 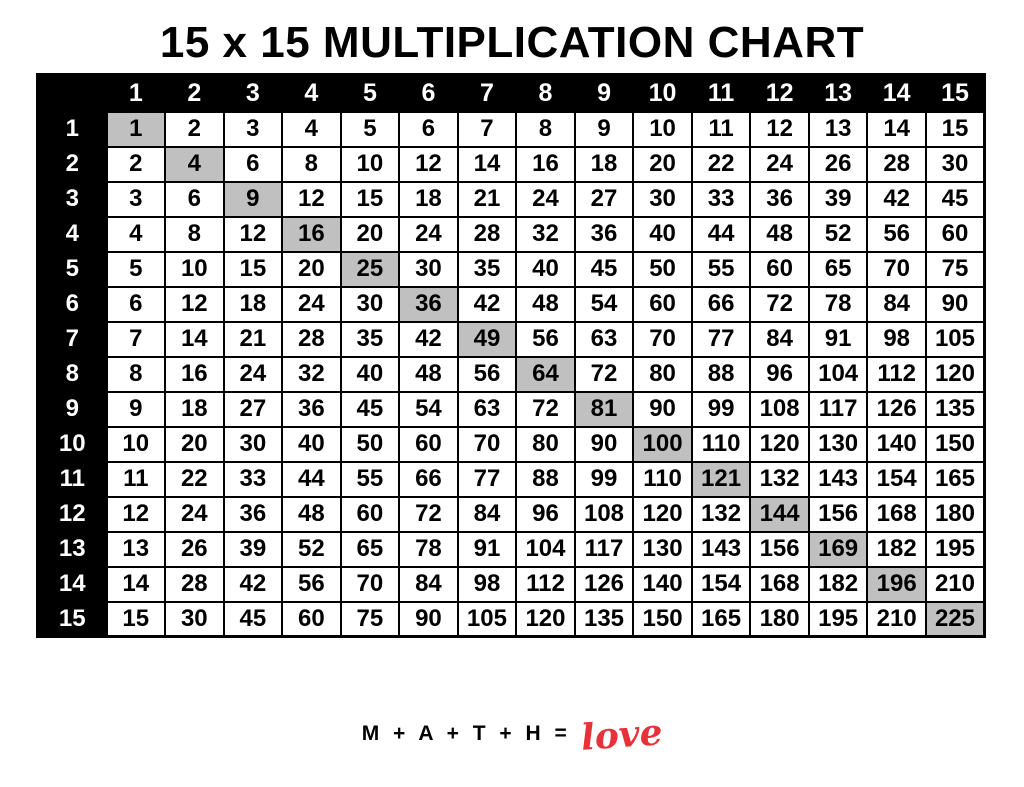 I want to click on table-row: 13 13 26 39 52 65 78 91 104 117 130 143 156 169 182 195, so click(x=511, y=549).